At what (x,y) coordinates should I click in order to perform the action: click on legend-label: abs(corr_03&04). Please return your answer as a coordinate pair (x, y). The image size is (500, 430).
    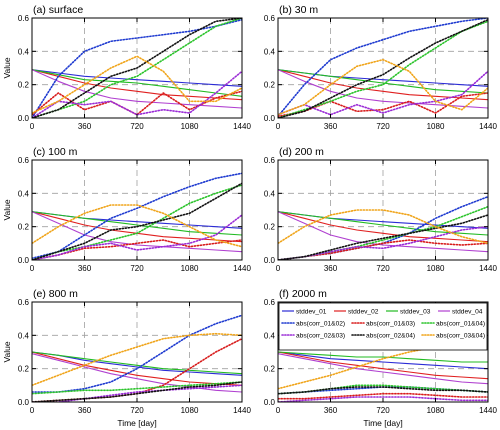
    Looking at the image, I should click on (460, 336).